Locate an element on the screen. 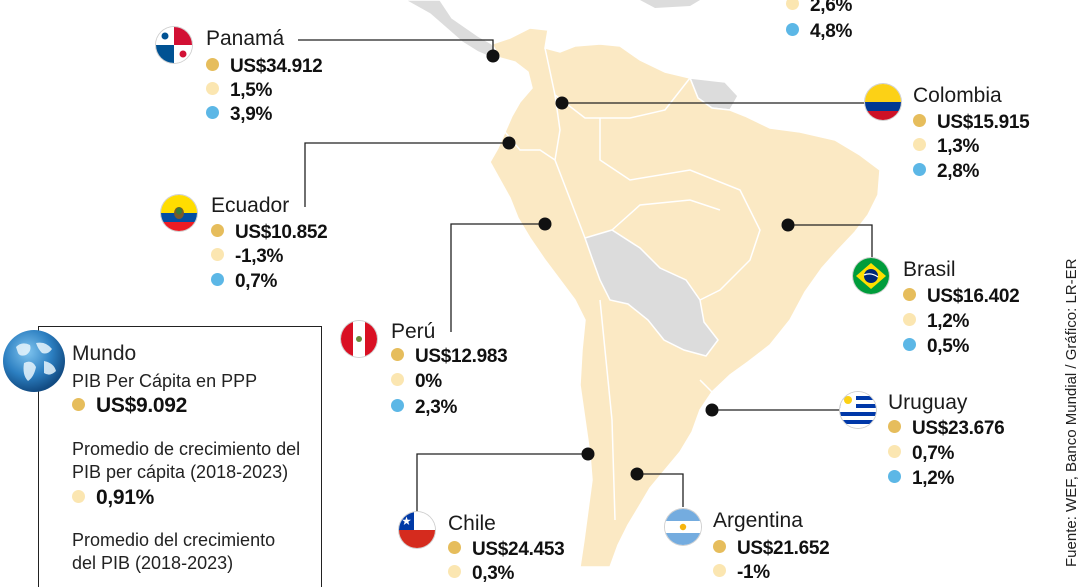 This screenshot has height=587, width=1080. country-name-chile: Chile is located at coordinates (472, 523).